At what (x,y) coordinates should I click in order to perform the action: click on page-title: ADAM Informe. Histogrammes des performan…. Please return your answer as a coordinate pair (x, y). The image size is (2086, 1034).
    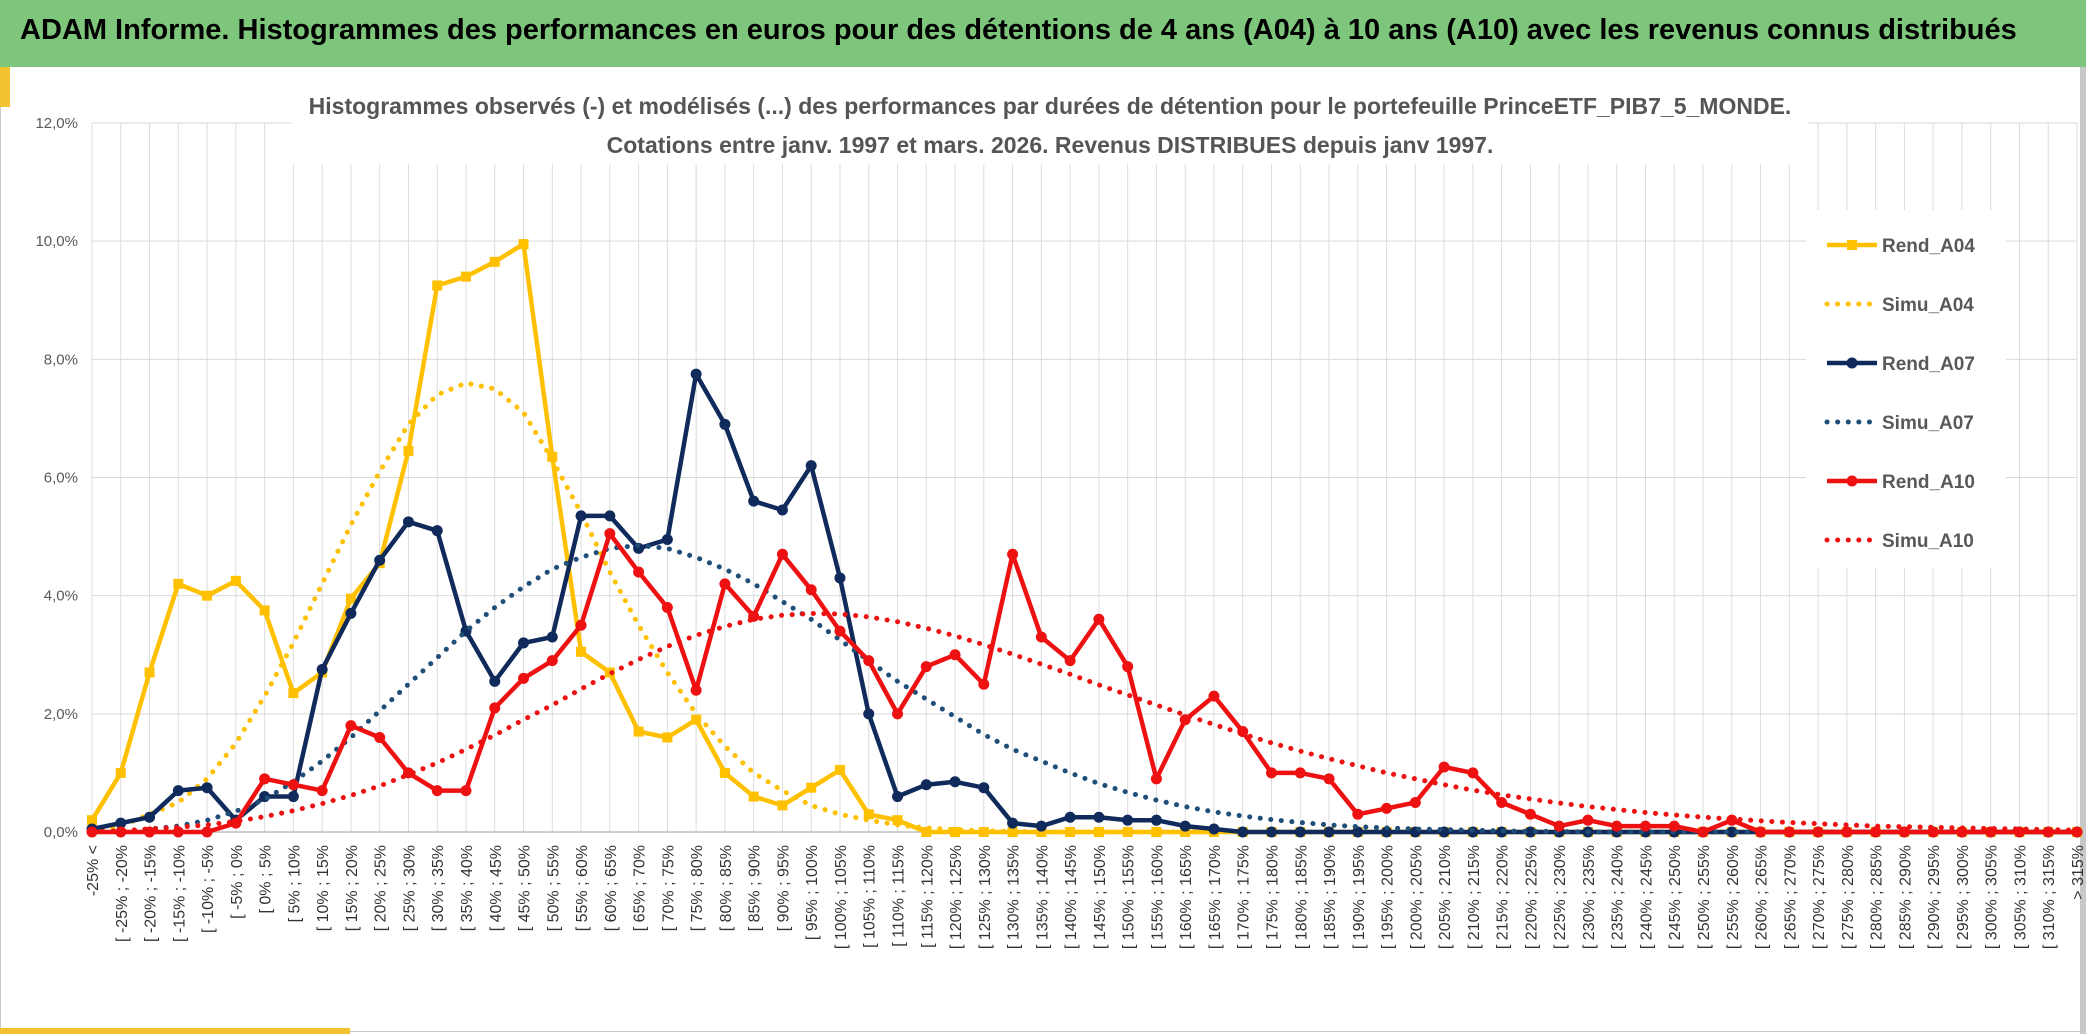
    Looking at the image, I should click on (1018, 30).